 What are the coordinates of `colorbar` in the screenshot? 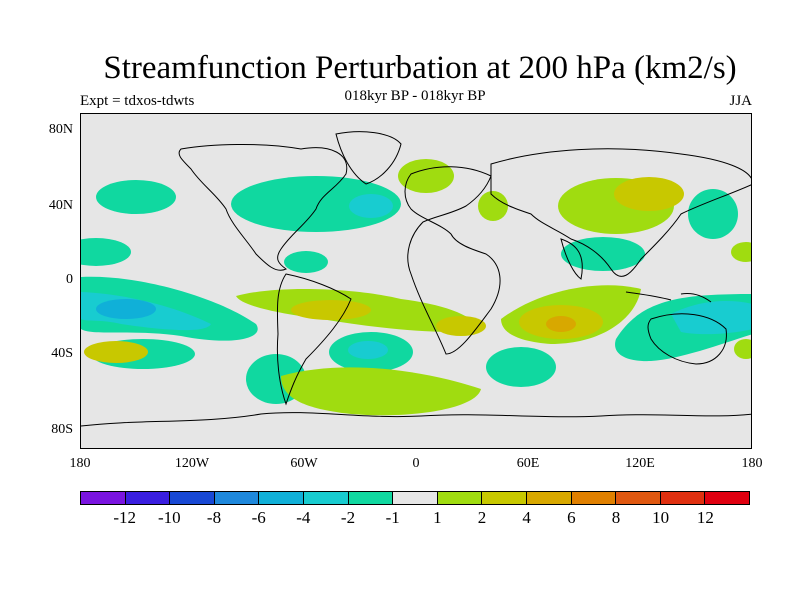 It's located at (415, 498).